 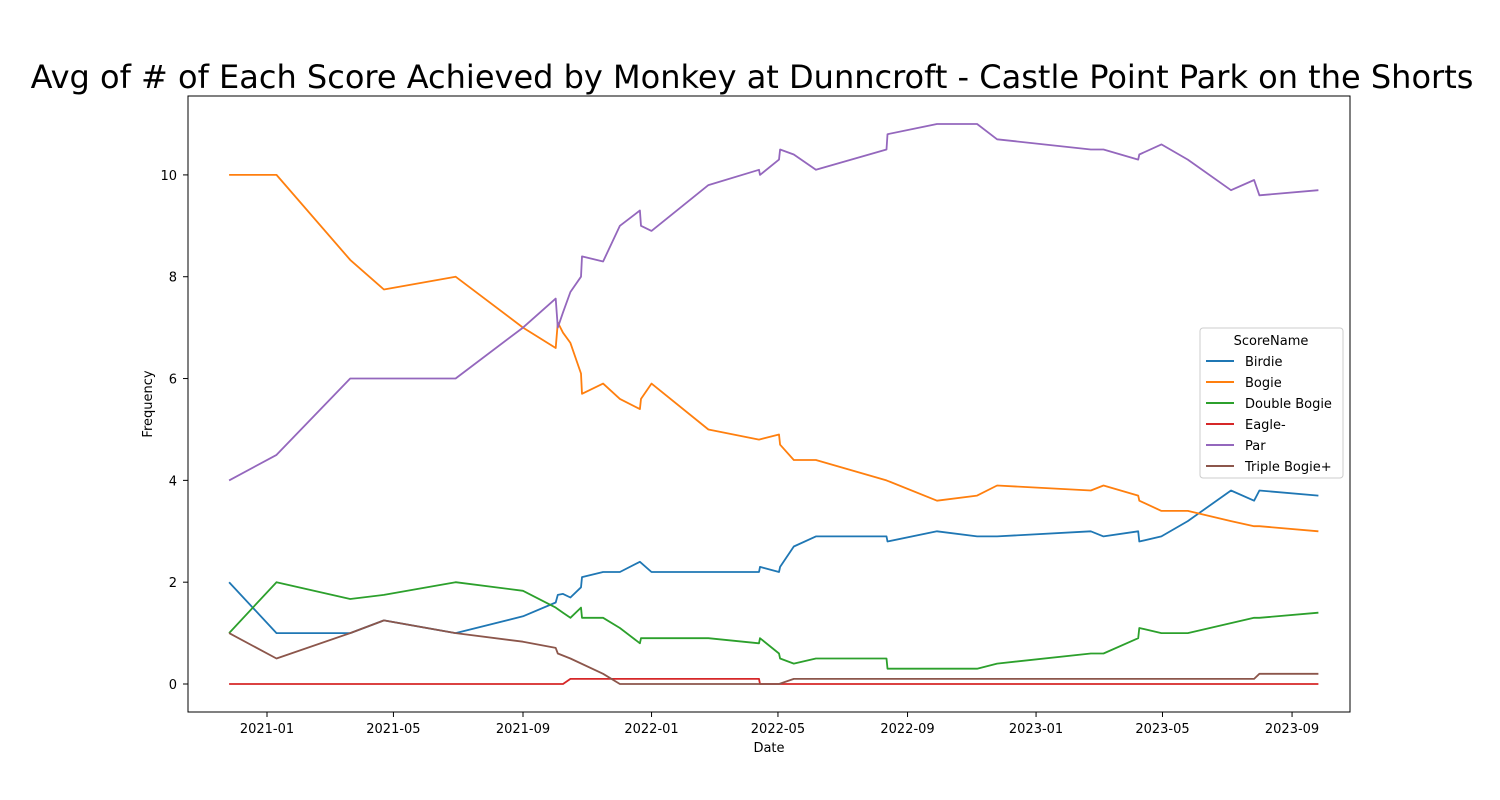 What do you see at coordinates (1255, 446) in the screenshot?
I see `legend-label-par: Par` at bounding box center [1255, 446].